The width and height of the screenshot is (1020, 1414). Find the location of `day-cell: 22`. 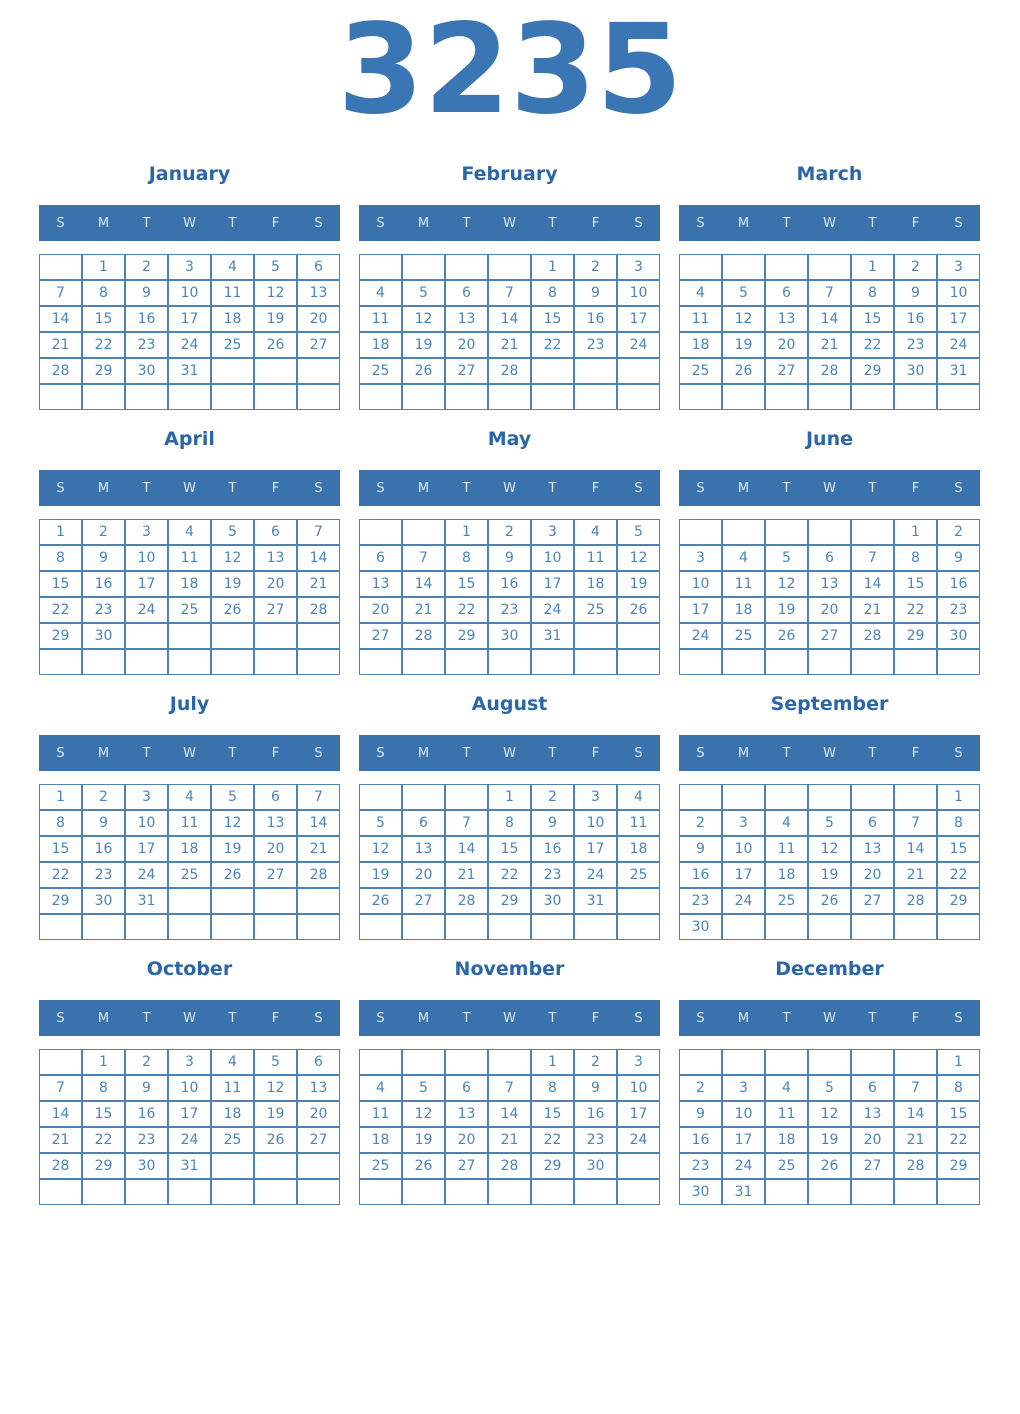

day-cell: 22 is located at coordinates (552, 1140).